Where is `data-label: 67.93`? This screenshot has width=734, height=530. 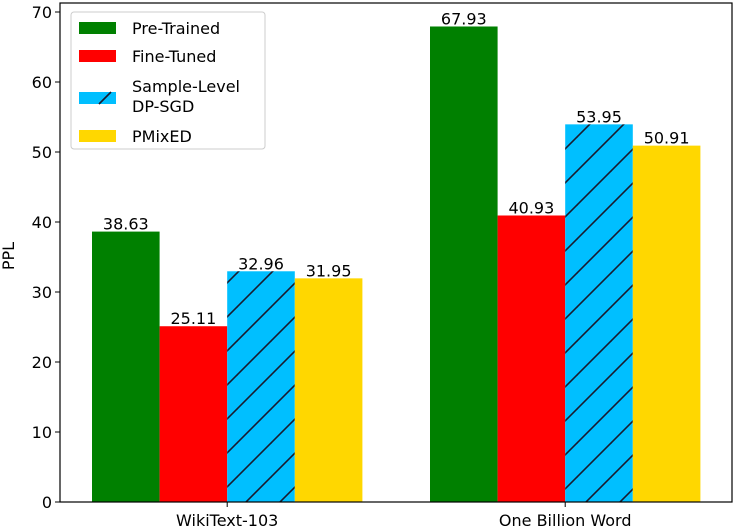 data-label: 67.93 is located at coordinates (464, 18).